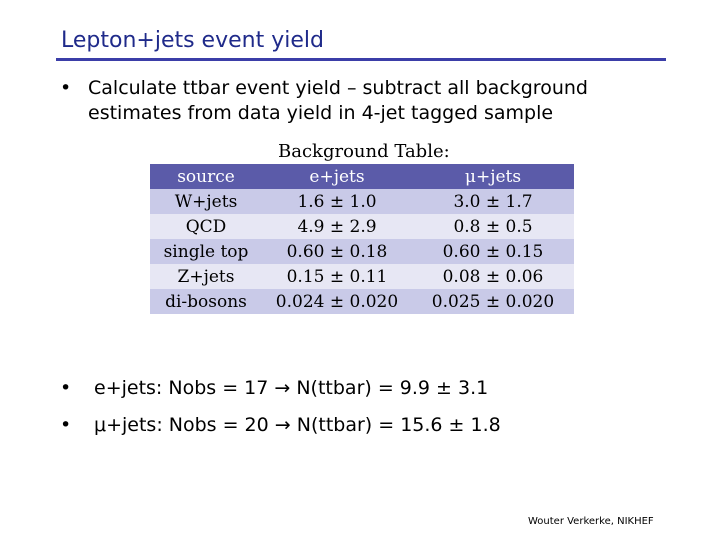 Image resolution: width=720 pixels, height=540 pixels. Describe the element at coordinates (337, 201) in the screenshot. I see `cell-e-jets: 1.6 ± 1.0` at that location.